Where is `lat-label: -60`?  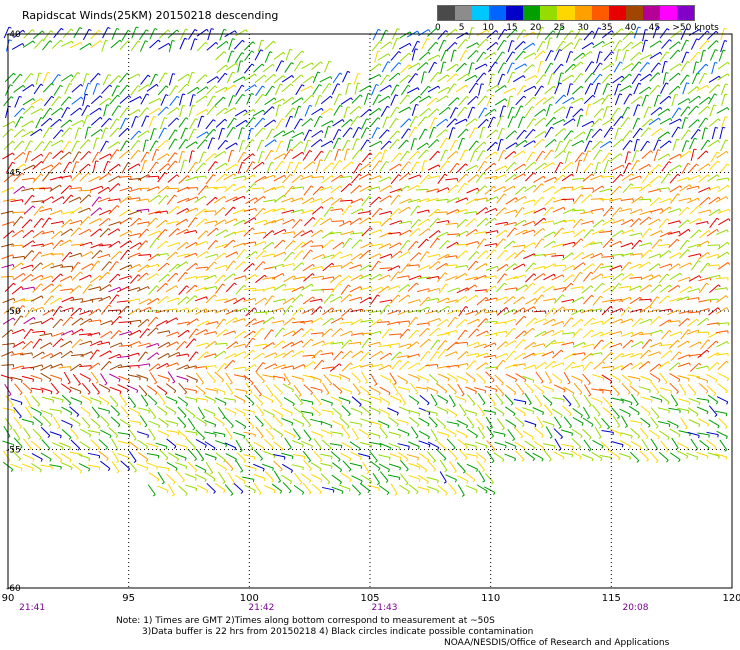 lat-label: -60 is located at coordinates (13, 589).